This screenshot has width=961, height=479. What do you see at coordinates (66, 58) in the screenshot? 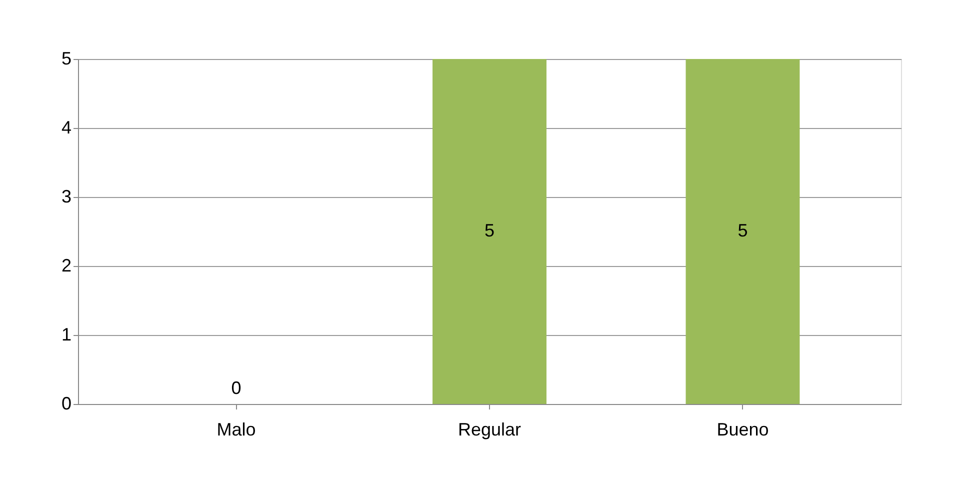
I see `y-tick-label: 5` at bounding box center [66, 58].